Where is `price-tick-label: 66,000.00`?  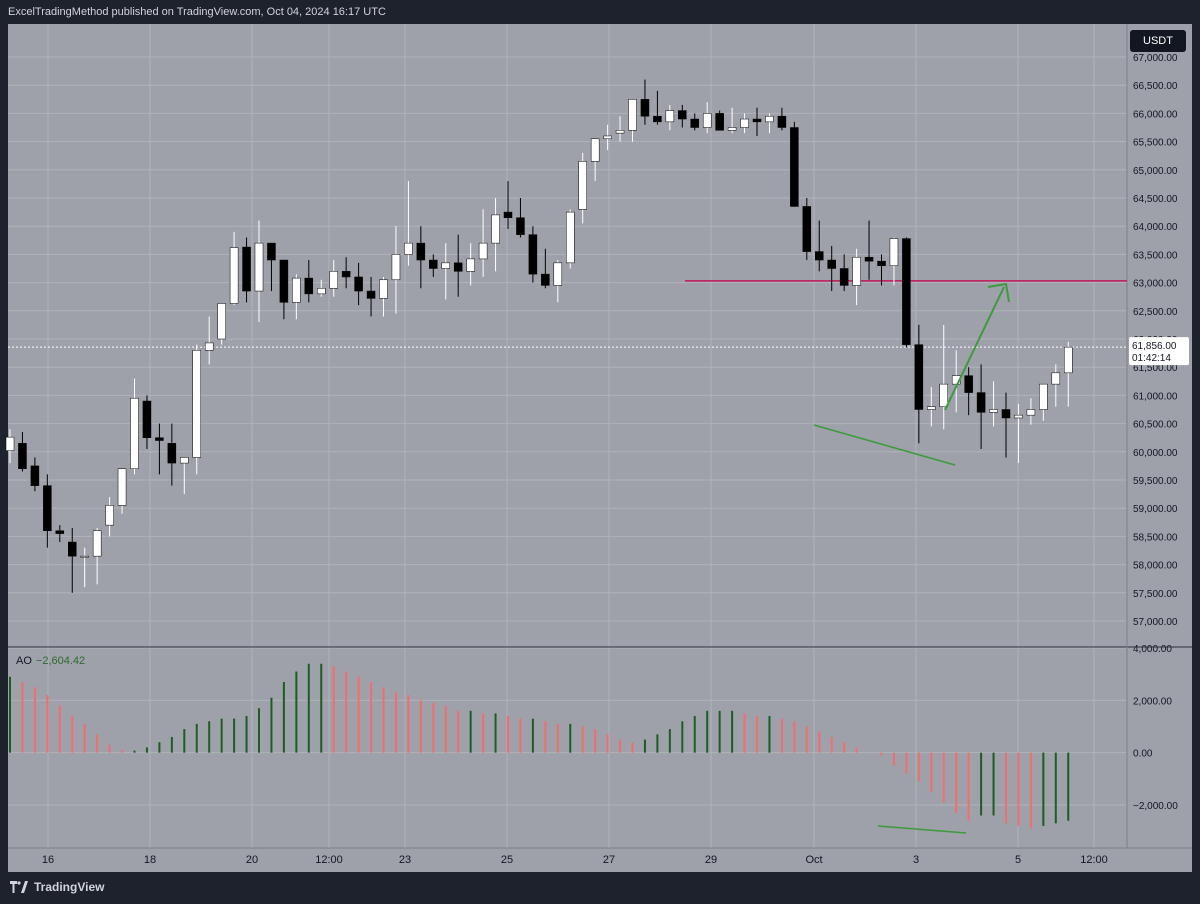 price-tick-label: 66,000.00 is located at coordinates (1155, 114).